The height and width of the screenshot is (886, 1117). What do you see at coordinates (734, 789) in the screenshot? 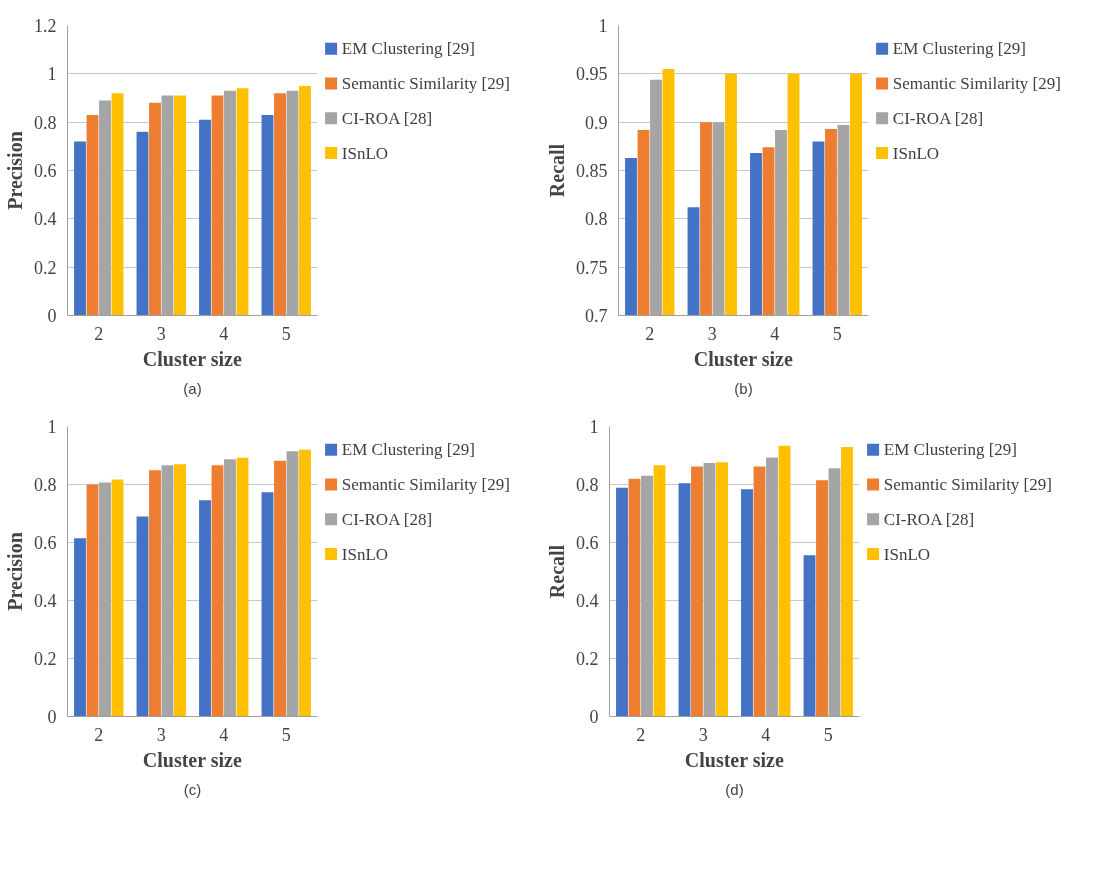
I see `text: (d)` at bounding box center [734, 789].